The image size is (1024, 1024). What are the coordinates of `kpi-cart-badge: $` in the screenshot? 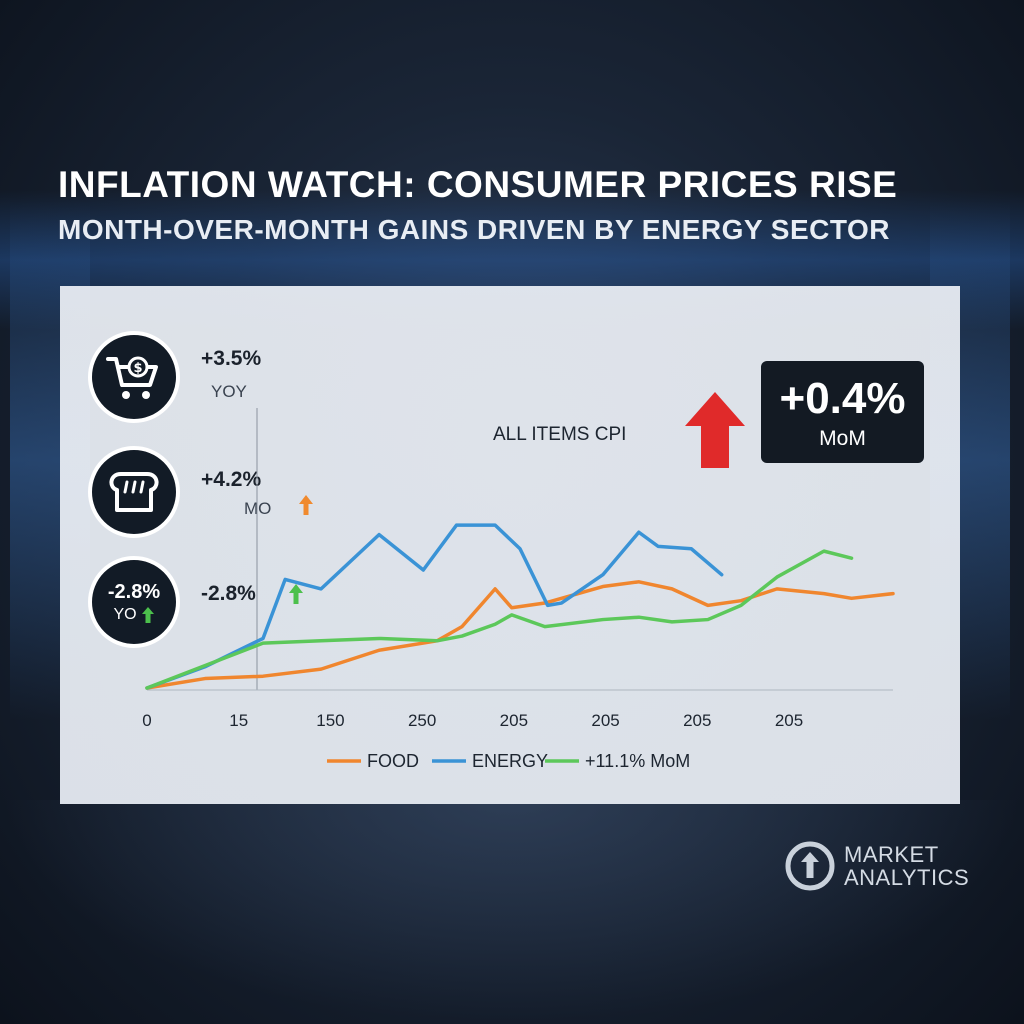 It's located at (134, 377).